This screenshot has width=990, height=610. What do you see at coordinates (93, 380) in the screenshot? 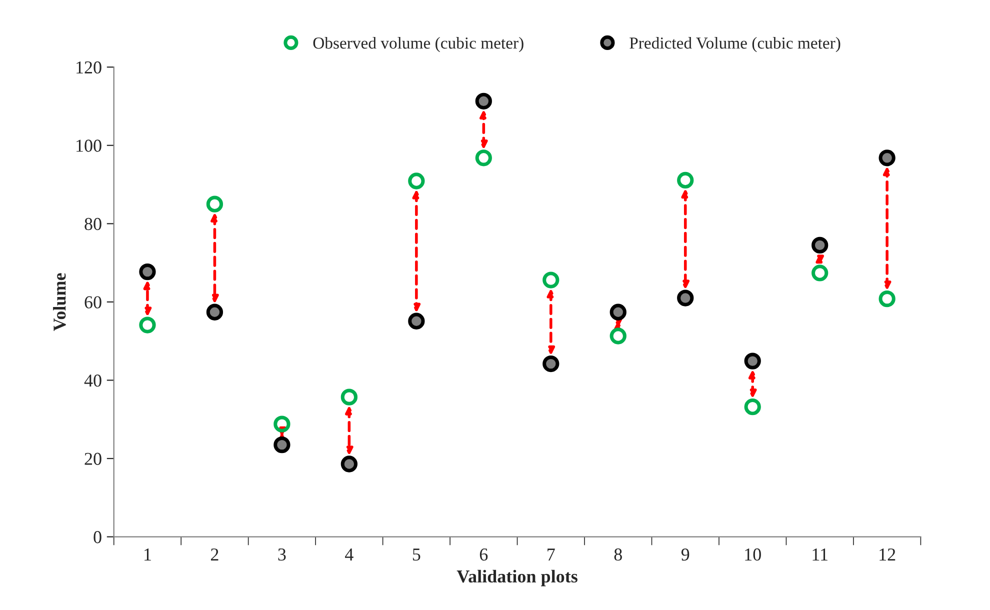
I see `y-tick-label: 40` at bounding box center [93, 380].